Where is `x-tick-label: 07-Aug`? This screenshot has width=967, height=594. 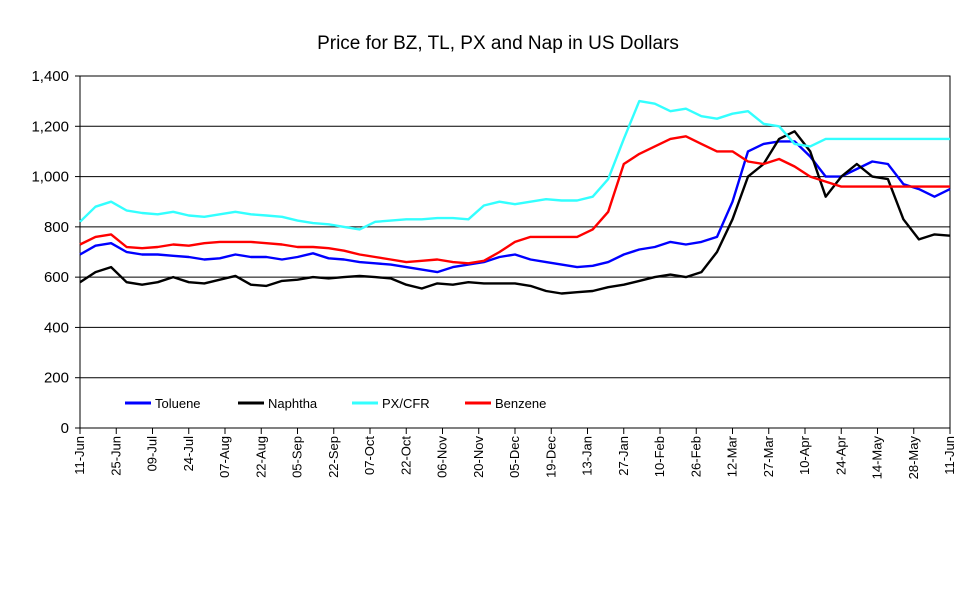 x-tick-label: 07-Aug is located at coordinates (224, 457).